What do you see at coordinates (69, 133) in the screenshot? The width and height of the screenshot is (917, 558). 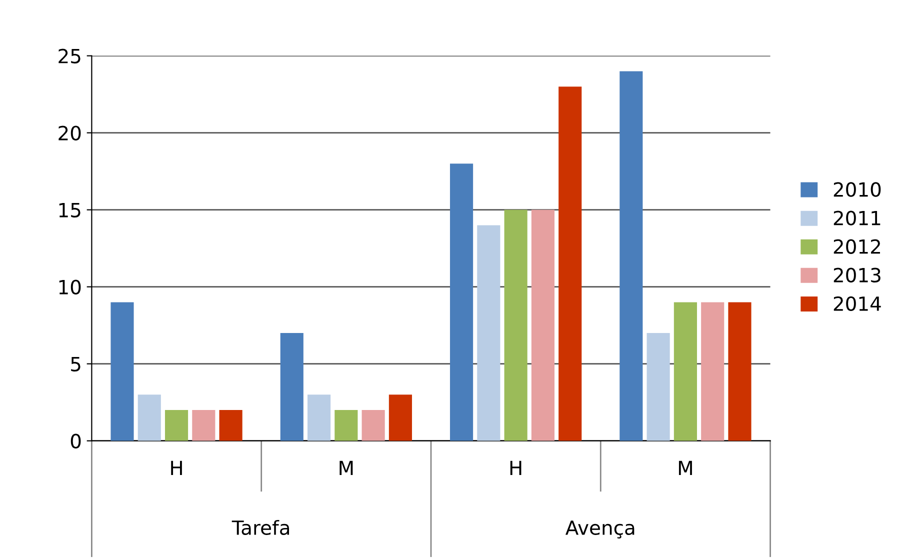 I see `y-tick-label: 20` at bounding box center [69, 133].